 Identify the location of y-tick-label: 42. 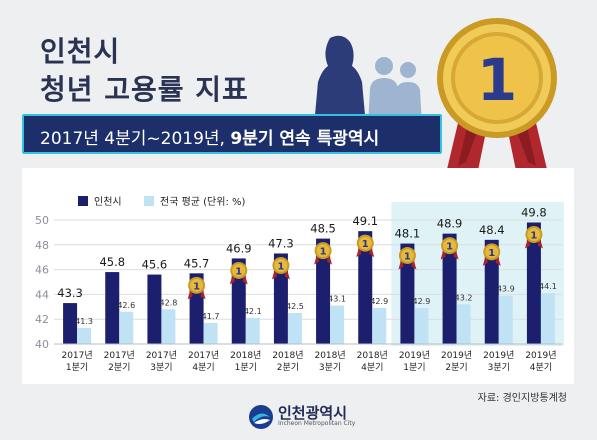
(42, 319).